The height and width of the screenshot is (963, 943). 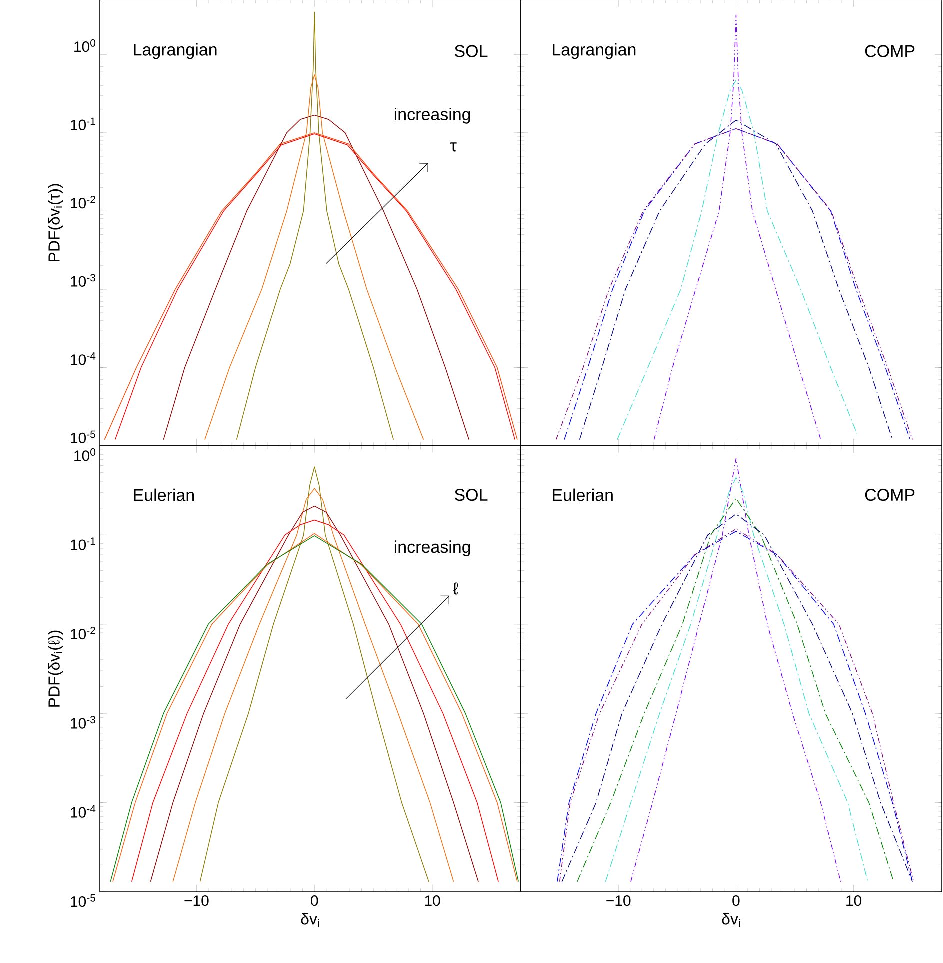 I want to click on y-axis-title: PDF(δv$_{i}$(ℓ)), so click(x=56, y=668).